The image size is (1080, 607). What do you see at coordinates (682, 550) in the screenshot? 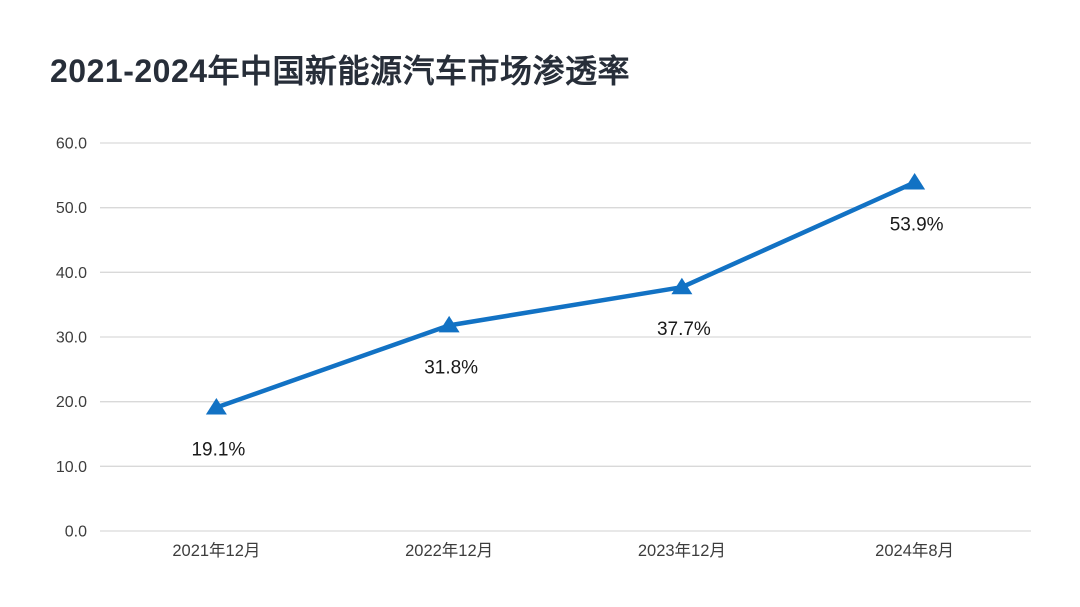
I see `x-tick-label: 2023年12月` at bounding box center [682, 550].